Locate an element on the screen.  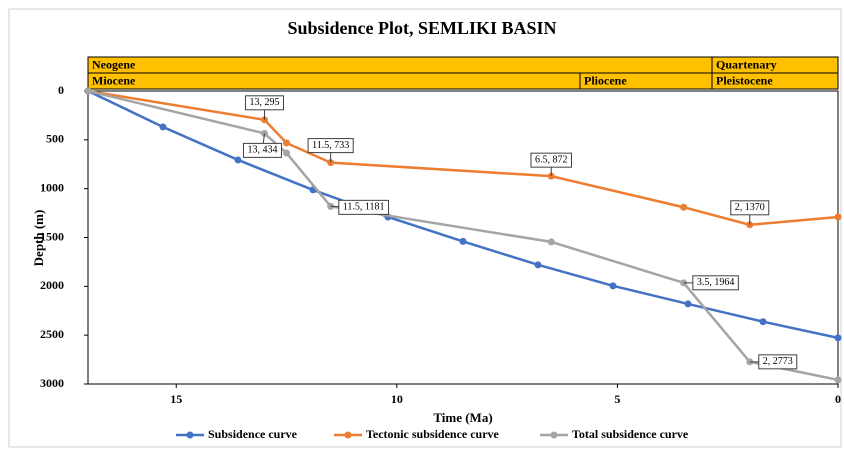
data-label: 2, 1370 is located at coordinates (750, 207).